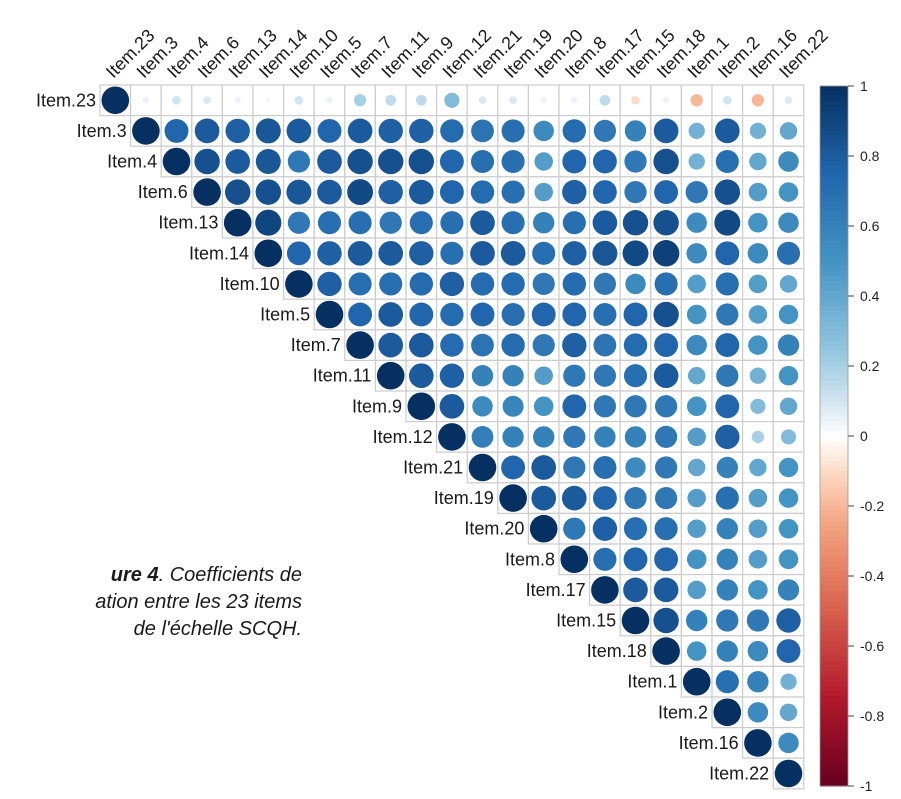 The image size is (901, 799). I want to click on row-label: Item.14, so click(219, 253).